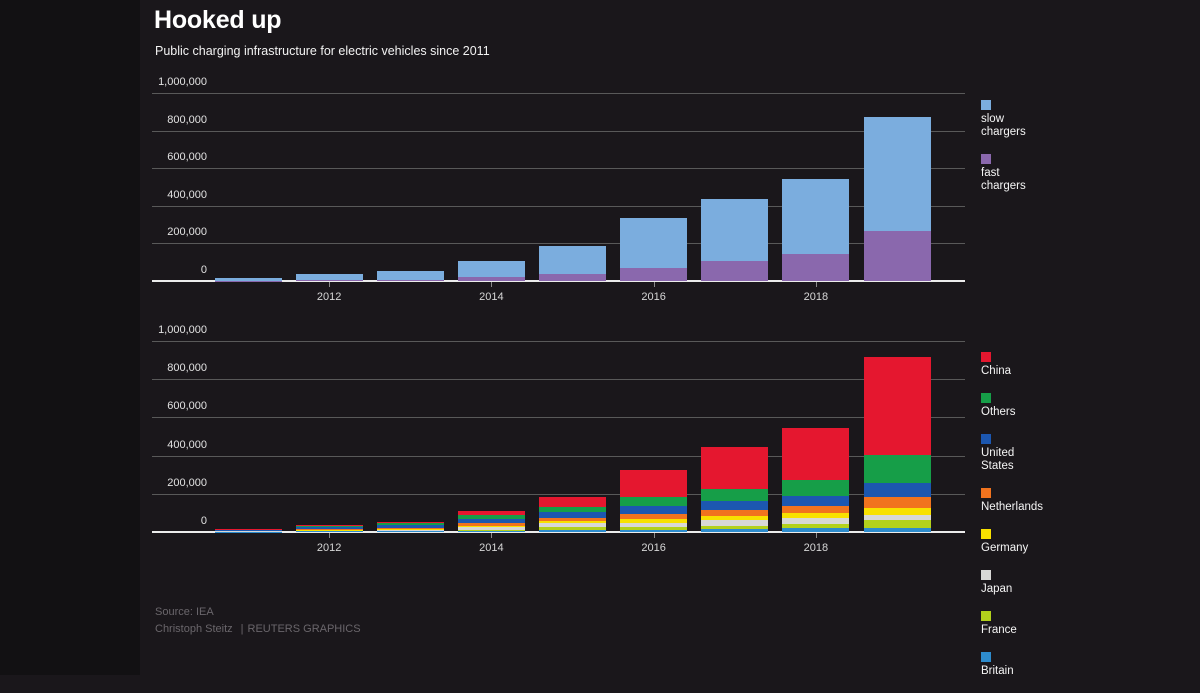 The image size is (1200, 693). I want to click on x-tick-label: 2012, so click(329, 297).